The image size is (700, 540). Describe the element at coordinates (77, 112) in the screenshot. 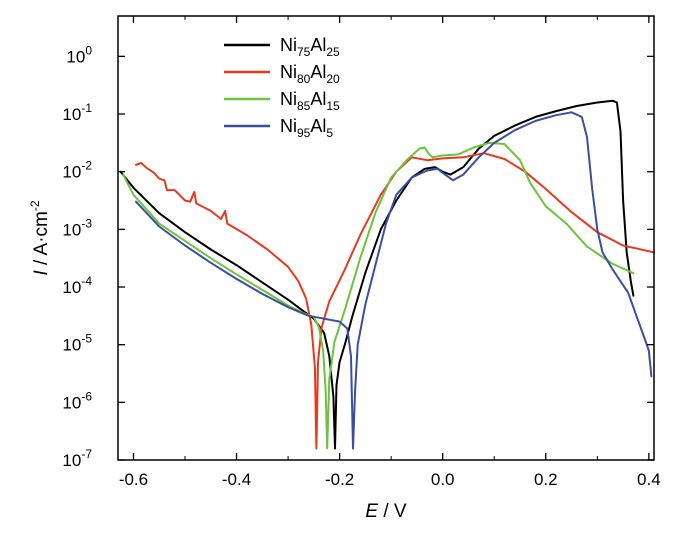

I see `y-tick-label: 10⁻¹` at that location.